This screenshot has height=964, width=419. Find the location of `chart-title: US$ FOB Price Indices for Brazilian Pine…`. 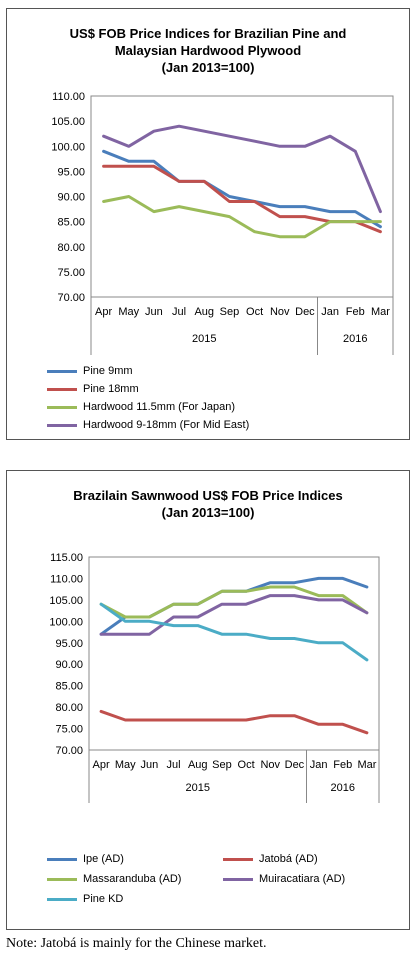

chart-title: US$ FOB Price Indices for Brazilian Pine… is located at coordinates (208, 50).